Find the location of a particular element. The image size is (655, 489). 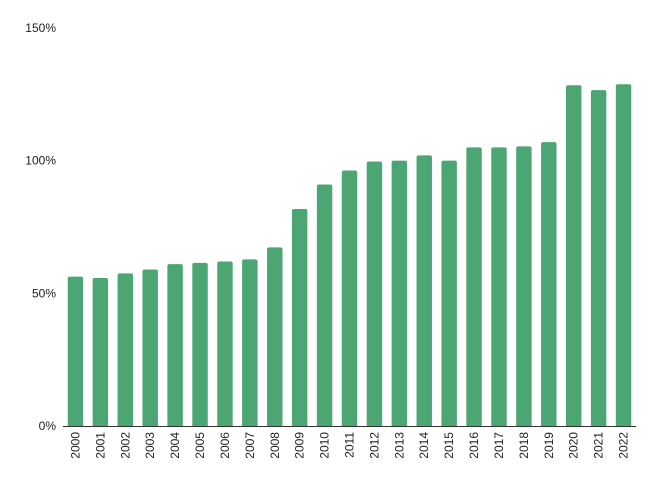

x-tick-label-2010: 2010 is located at coordinates (325, 445).